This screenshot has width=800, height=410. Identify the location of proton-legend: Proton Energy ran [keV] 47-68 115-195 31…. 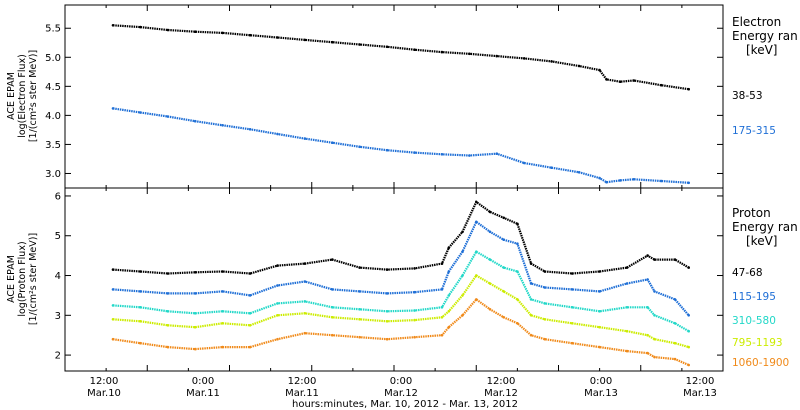
(765, 287).